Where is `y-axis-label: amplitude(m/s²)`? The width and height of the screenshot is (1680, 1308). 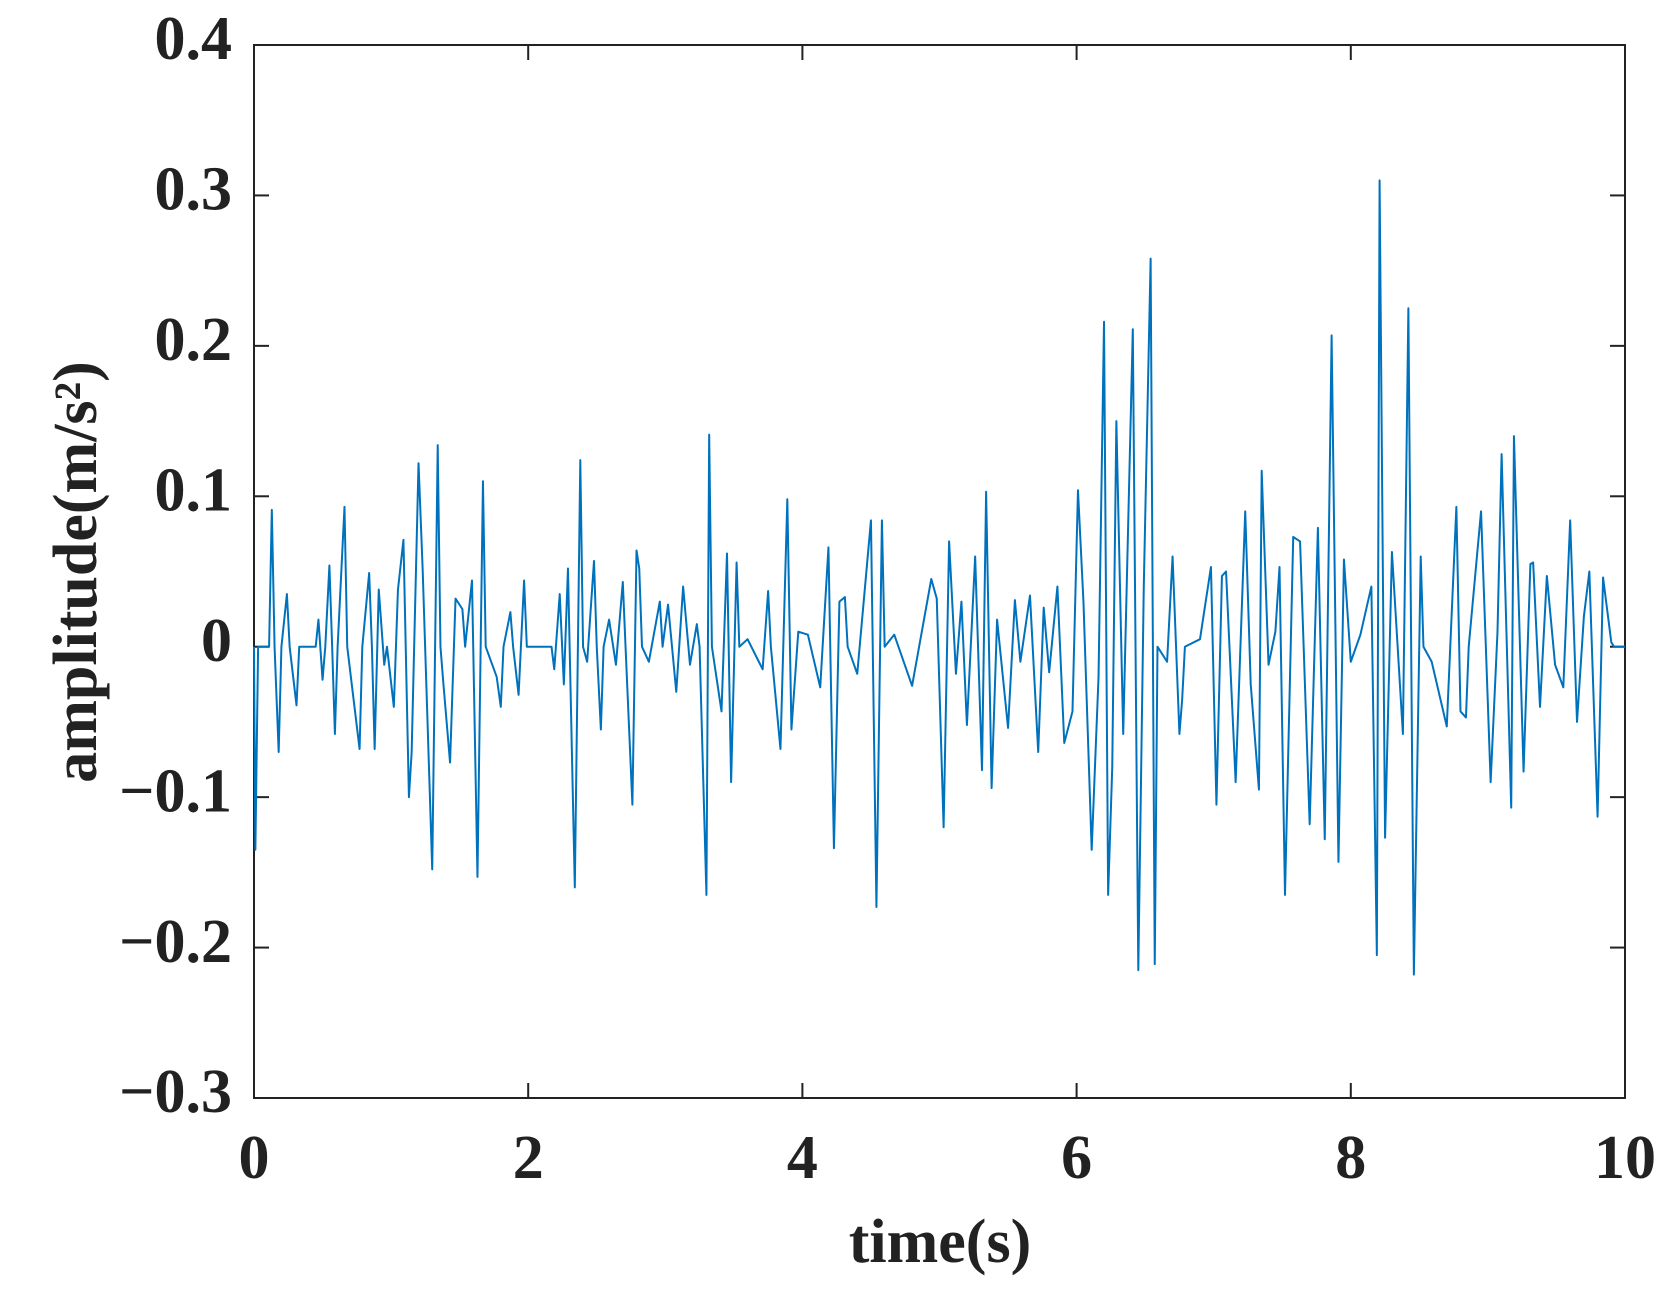 y-axis-label: amplitude(m/s²) is located at coordinates (76, 572).